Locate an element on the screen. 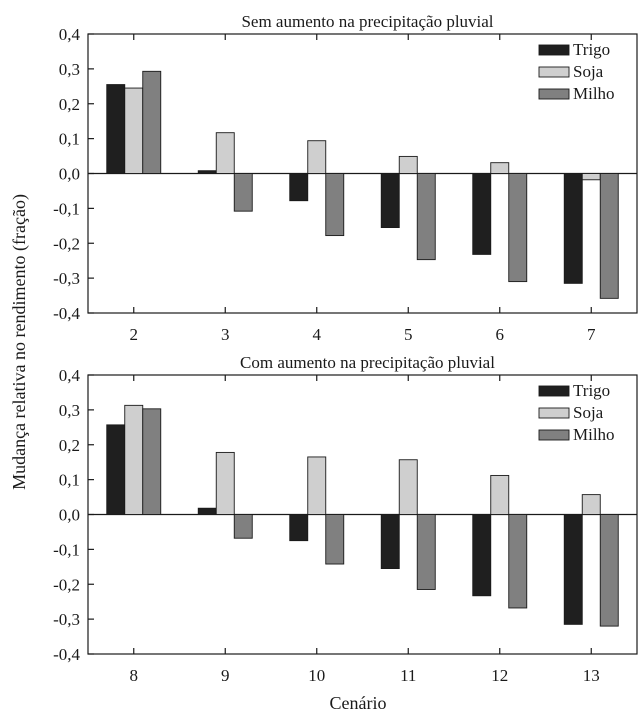  y-axis-label: Mudança relativa no rendimento (fração) is located at coordinates (19, 342).